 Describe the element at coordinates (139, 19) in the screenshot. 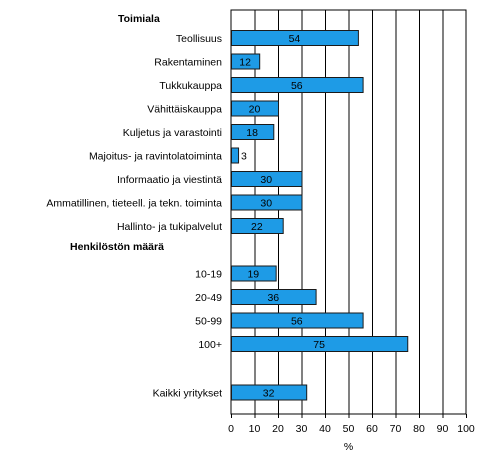

I see `group-title-0: Toimiala` at that location.